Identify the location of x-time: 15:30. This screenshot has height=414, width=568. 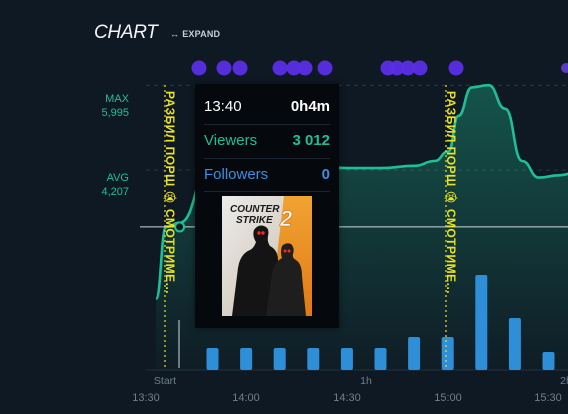
(548, 398).